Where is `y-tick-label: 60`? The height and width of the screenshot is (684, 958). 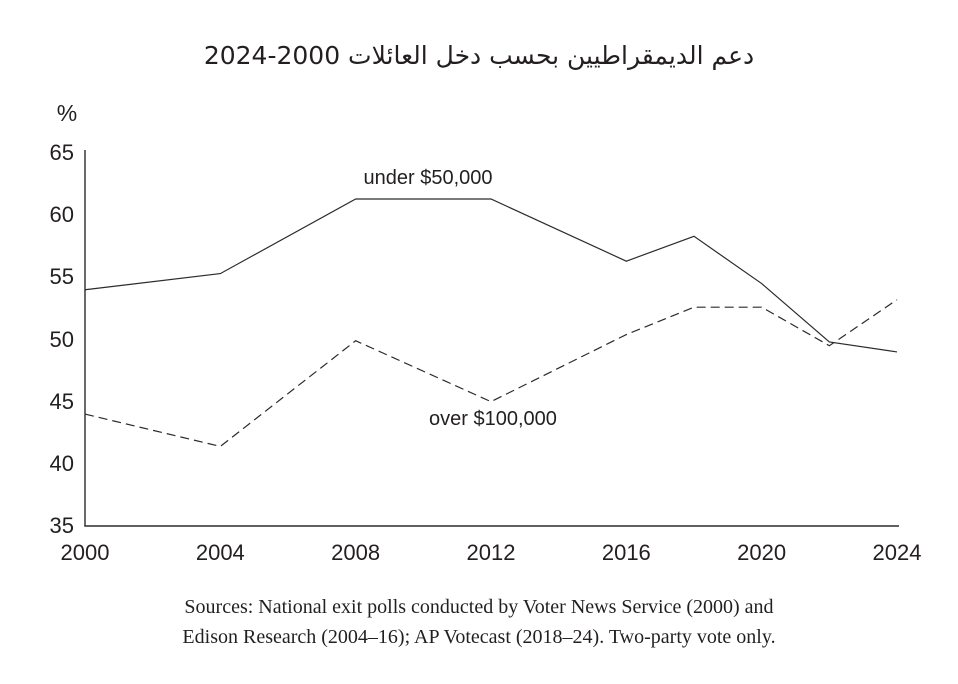 y-tick-label: 60 is located at coordinates (61, 215).